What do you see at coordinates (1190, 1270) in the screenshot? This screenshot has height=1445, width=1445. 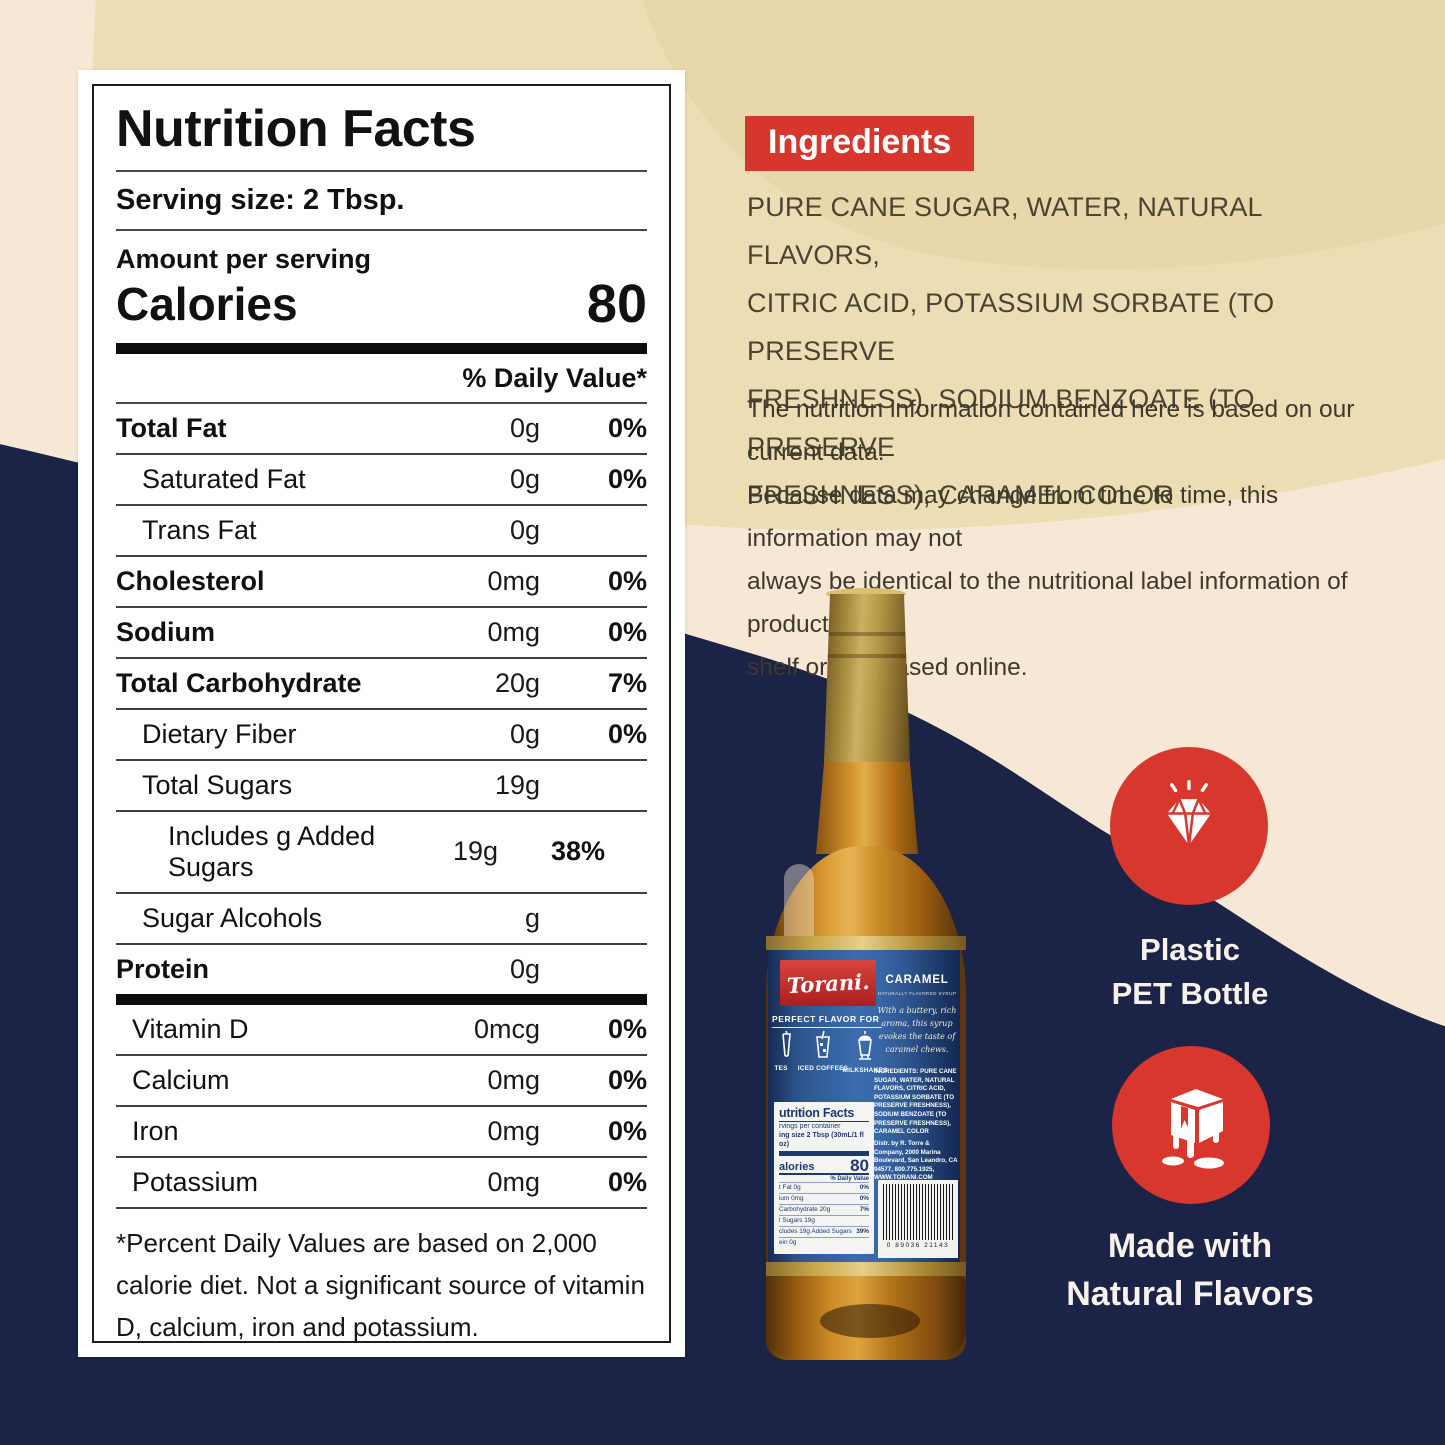 I see `natural-flavors-label: Made with Natural Flavors` at bounding box center [1190, 1270].